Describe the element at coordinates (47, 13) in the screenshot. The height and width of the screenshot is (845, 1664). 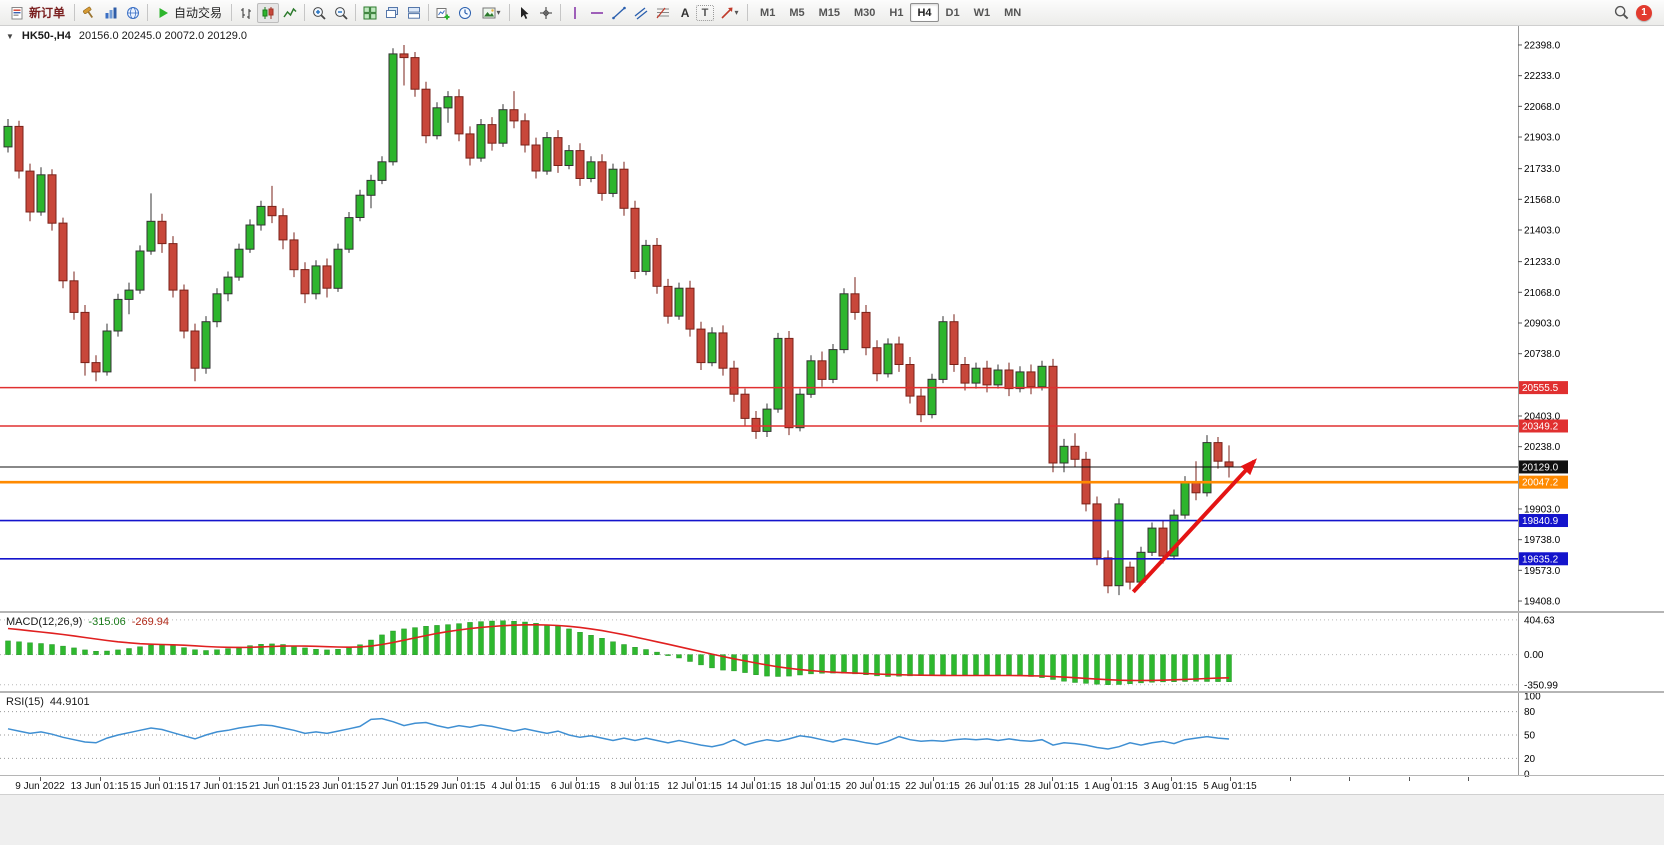
I see `new-order-label: 新订单` at that location.